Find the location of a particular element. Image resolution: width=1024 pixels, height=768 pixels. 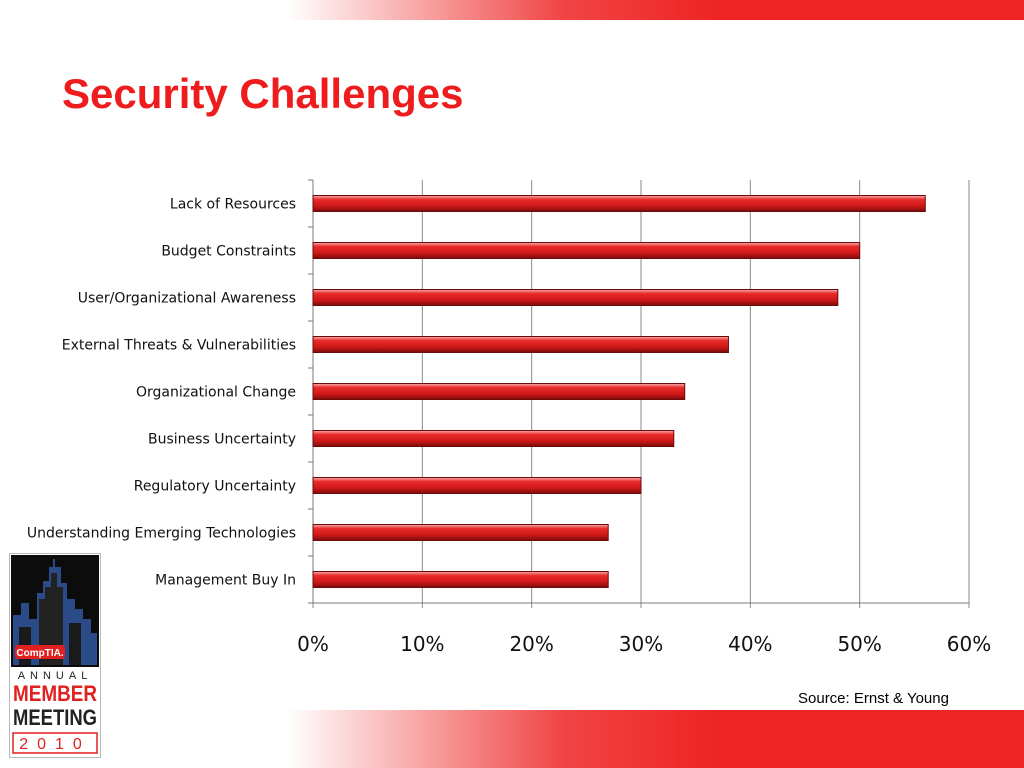

category-label: Regulatory Uncertainty is located at coordinates (215, 487).